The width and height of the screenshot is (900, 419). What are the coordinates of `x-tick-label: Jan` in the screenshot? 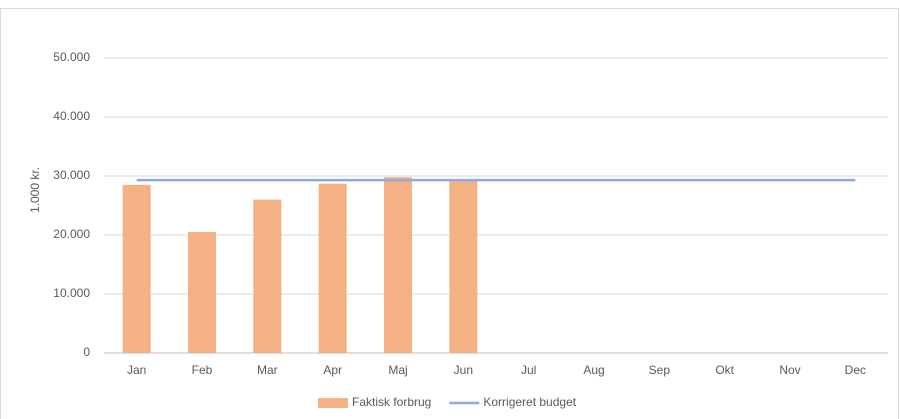 It's located at (136, 370).